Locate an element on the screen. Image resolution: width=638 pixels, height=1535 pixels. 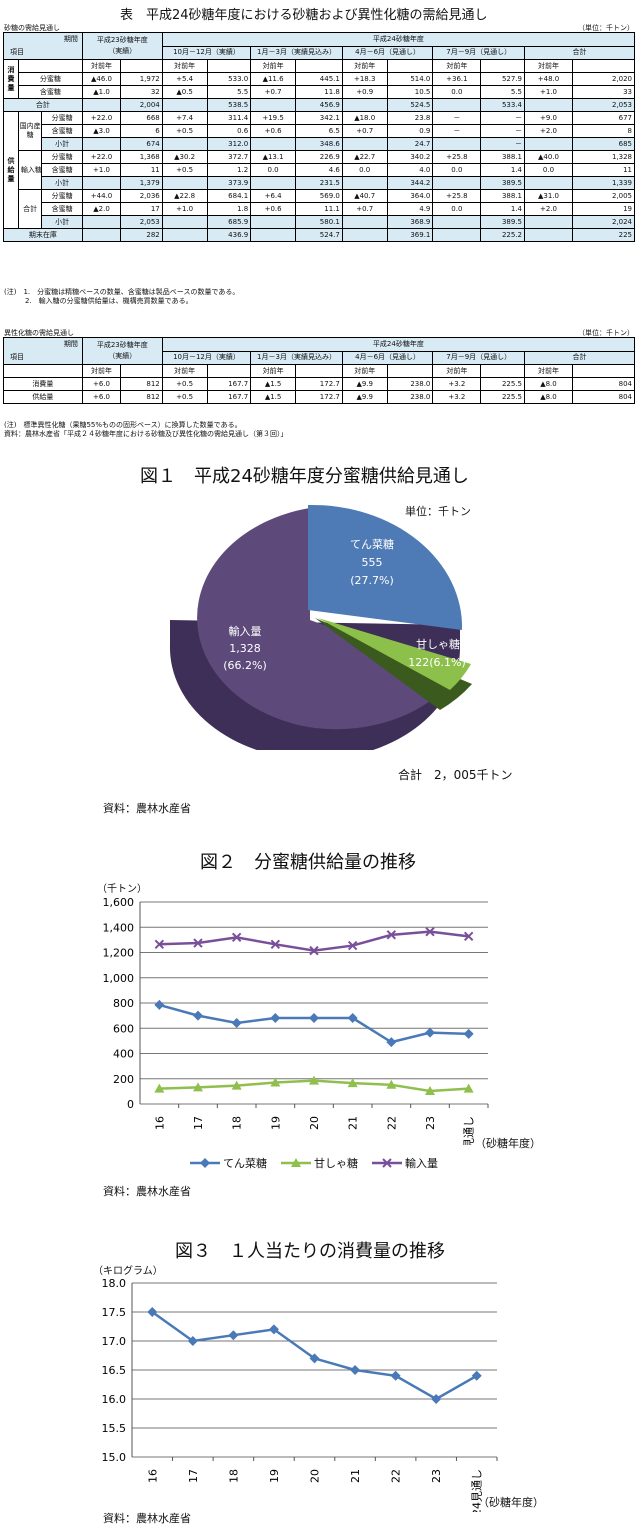
table-cell: +25.8 is located at coordinates (457, 157).